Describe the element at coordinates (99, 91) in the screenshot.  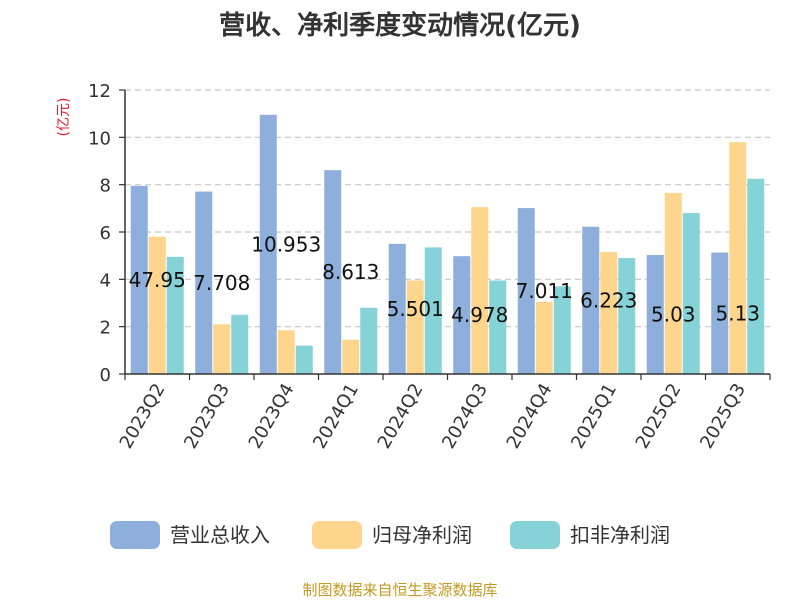
I see `y-tick-label: 12` at that location.